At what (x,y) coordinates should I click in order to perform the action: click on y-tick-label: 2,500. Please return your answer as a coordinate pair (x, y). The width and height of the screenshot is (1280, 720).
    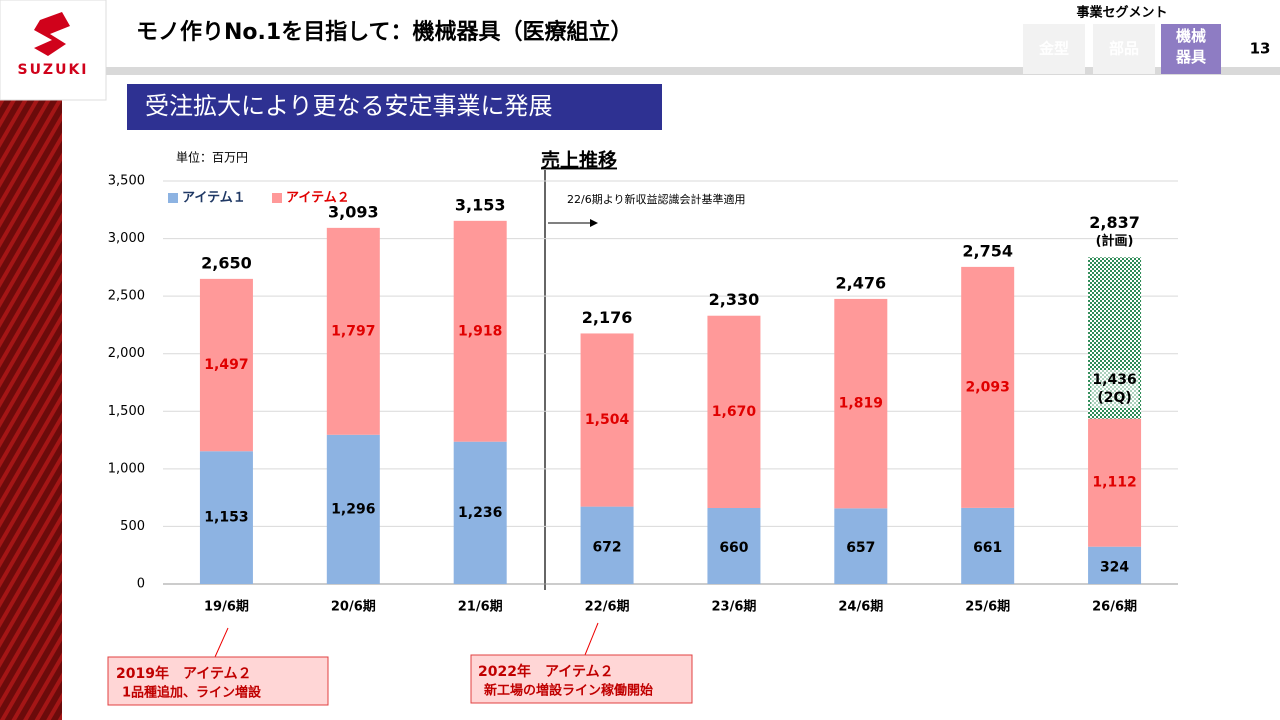
    Looking at the image, I should click on (126, 296).